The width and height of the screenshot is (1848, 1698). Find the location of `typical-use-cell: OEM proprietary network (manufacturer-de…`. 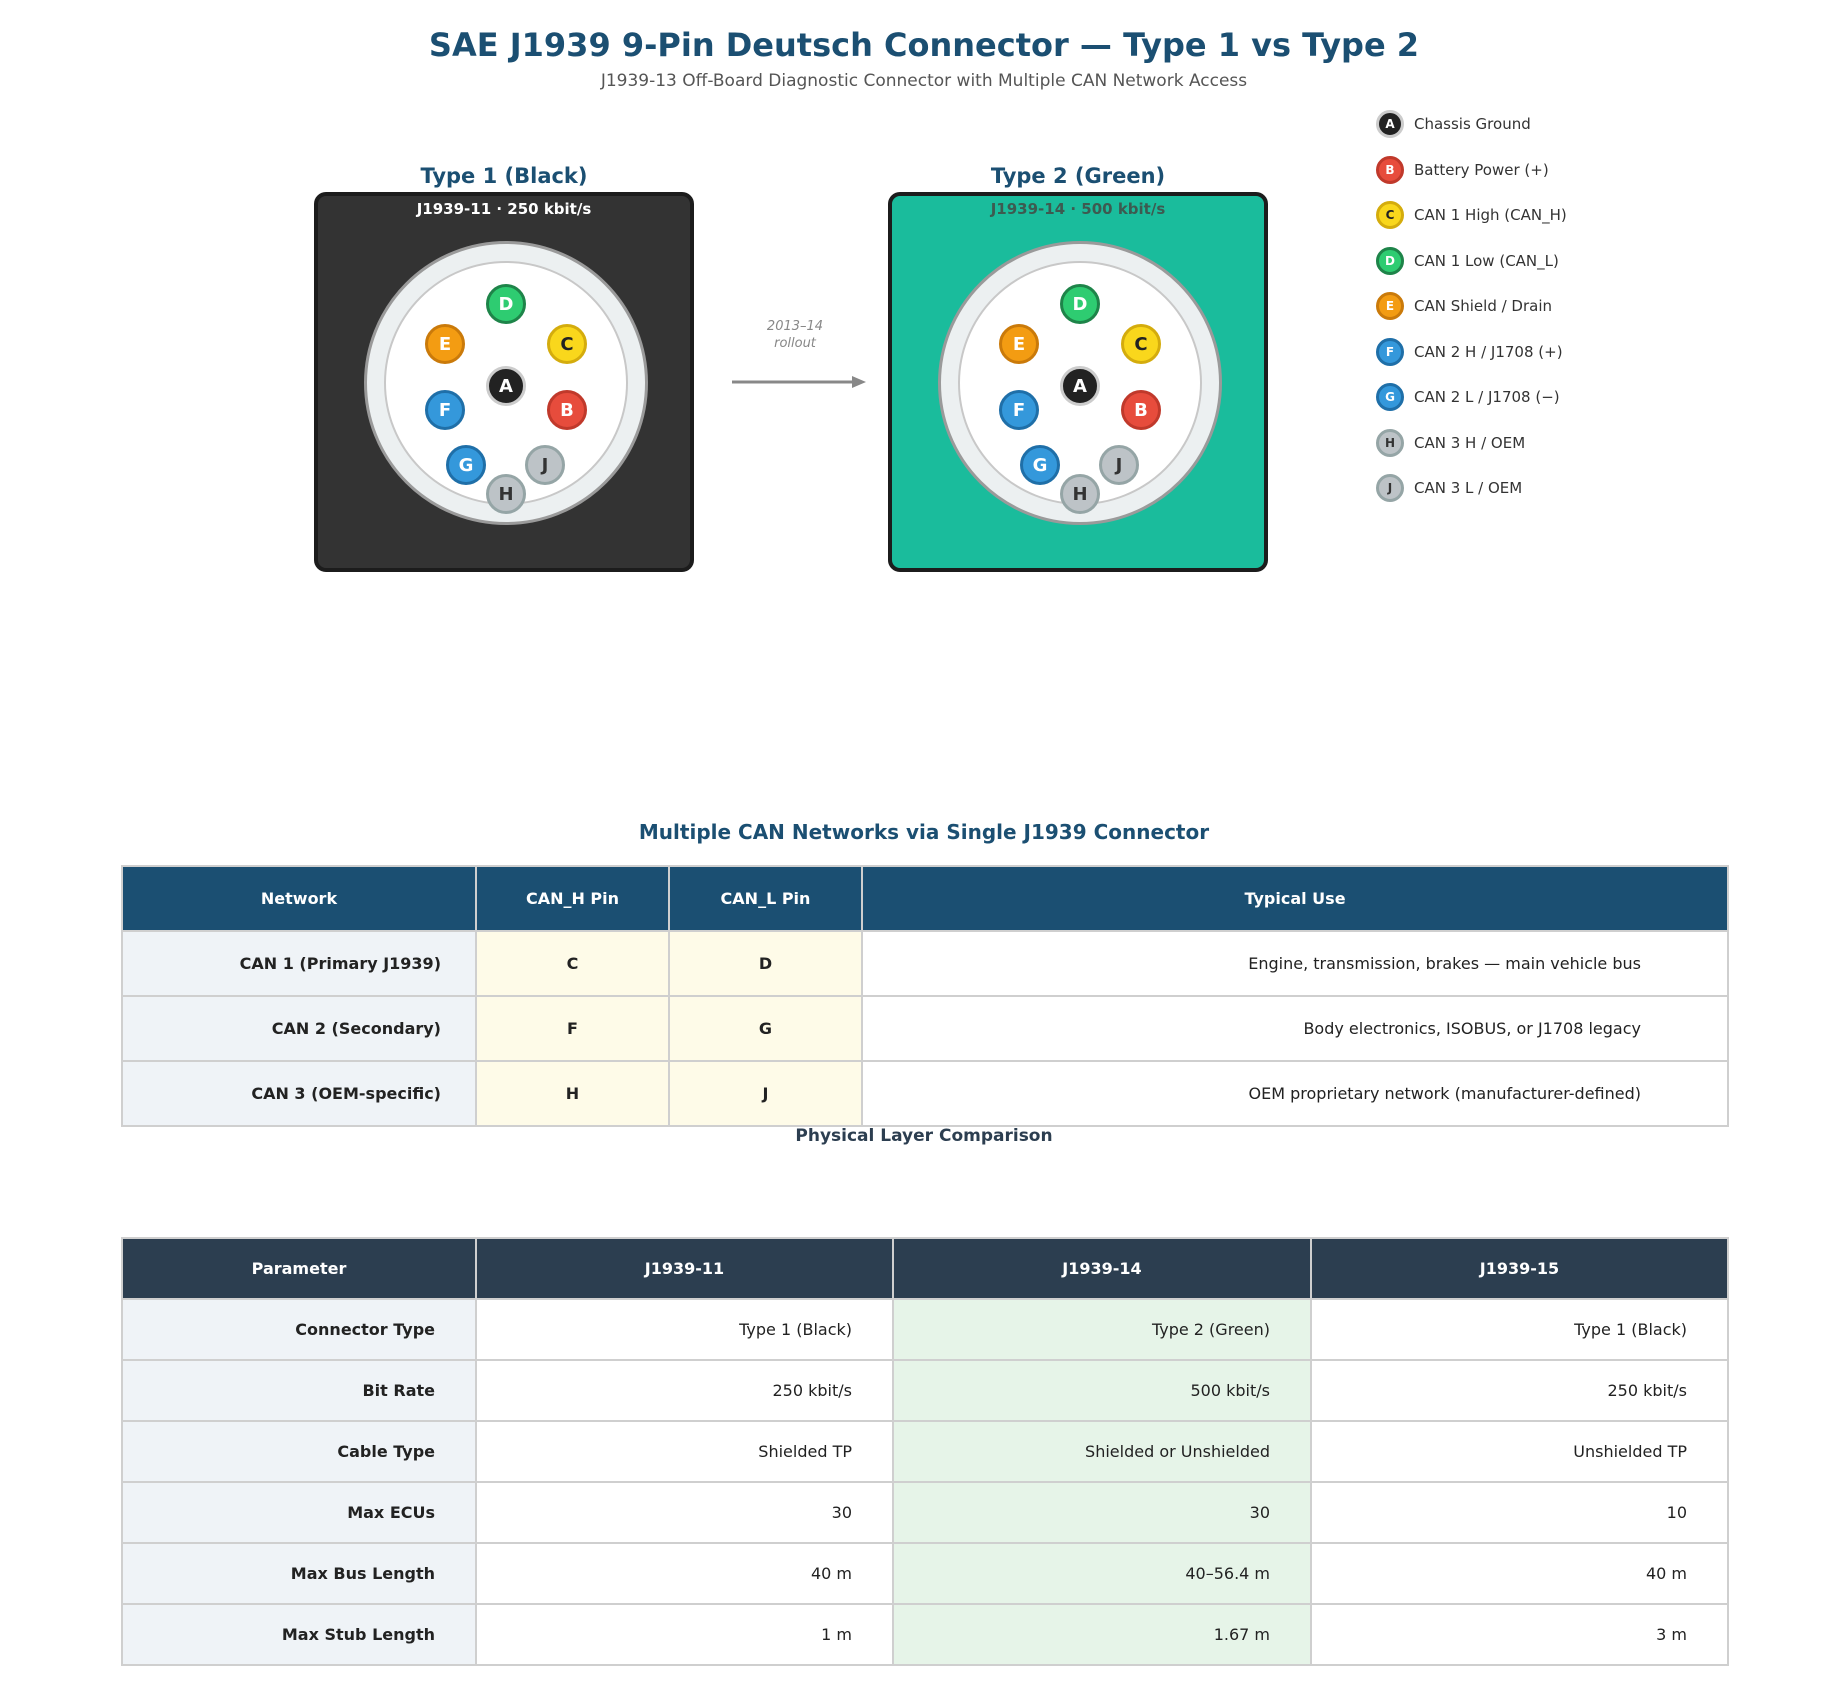

typical-use-cell: OEM proprietary network (manufacturer-de… is located at coordinates (1295, 1093).